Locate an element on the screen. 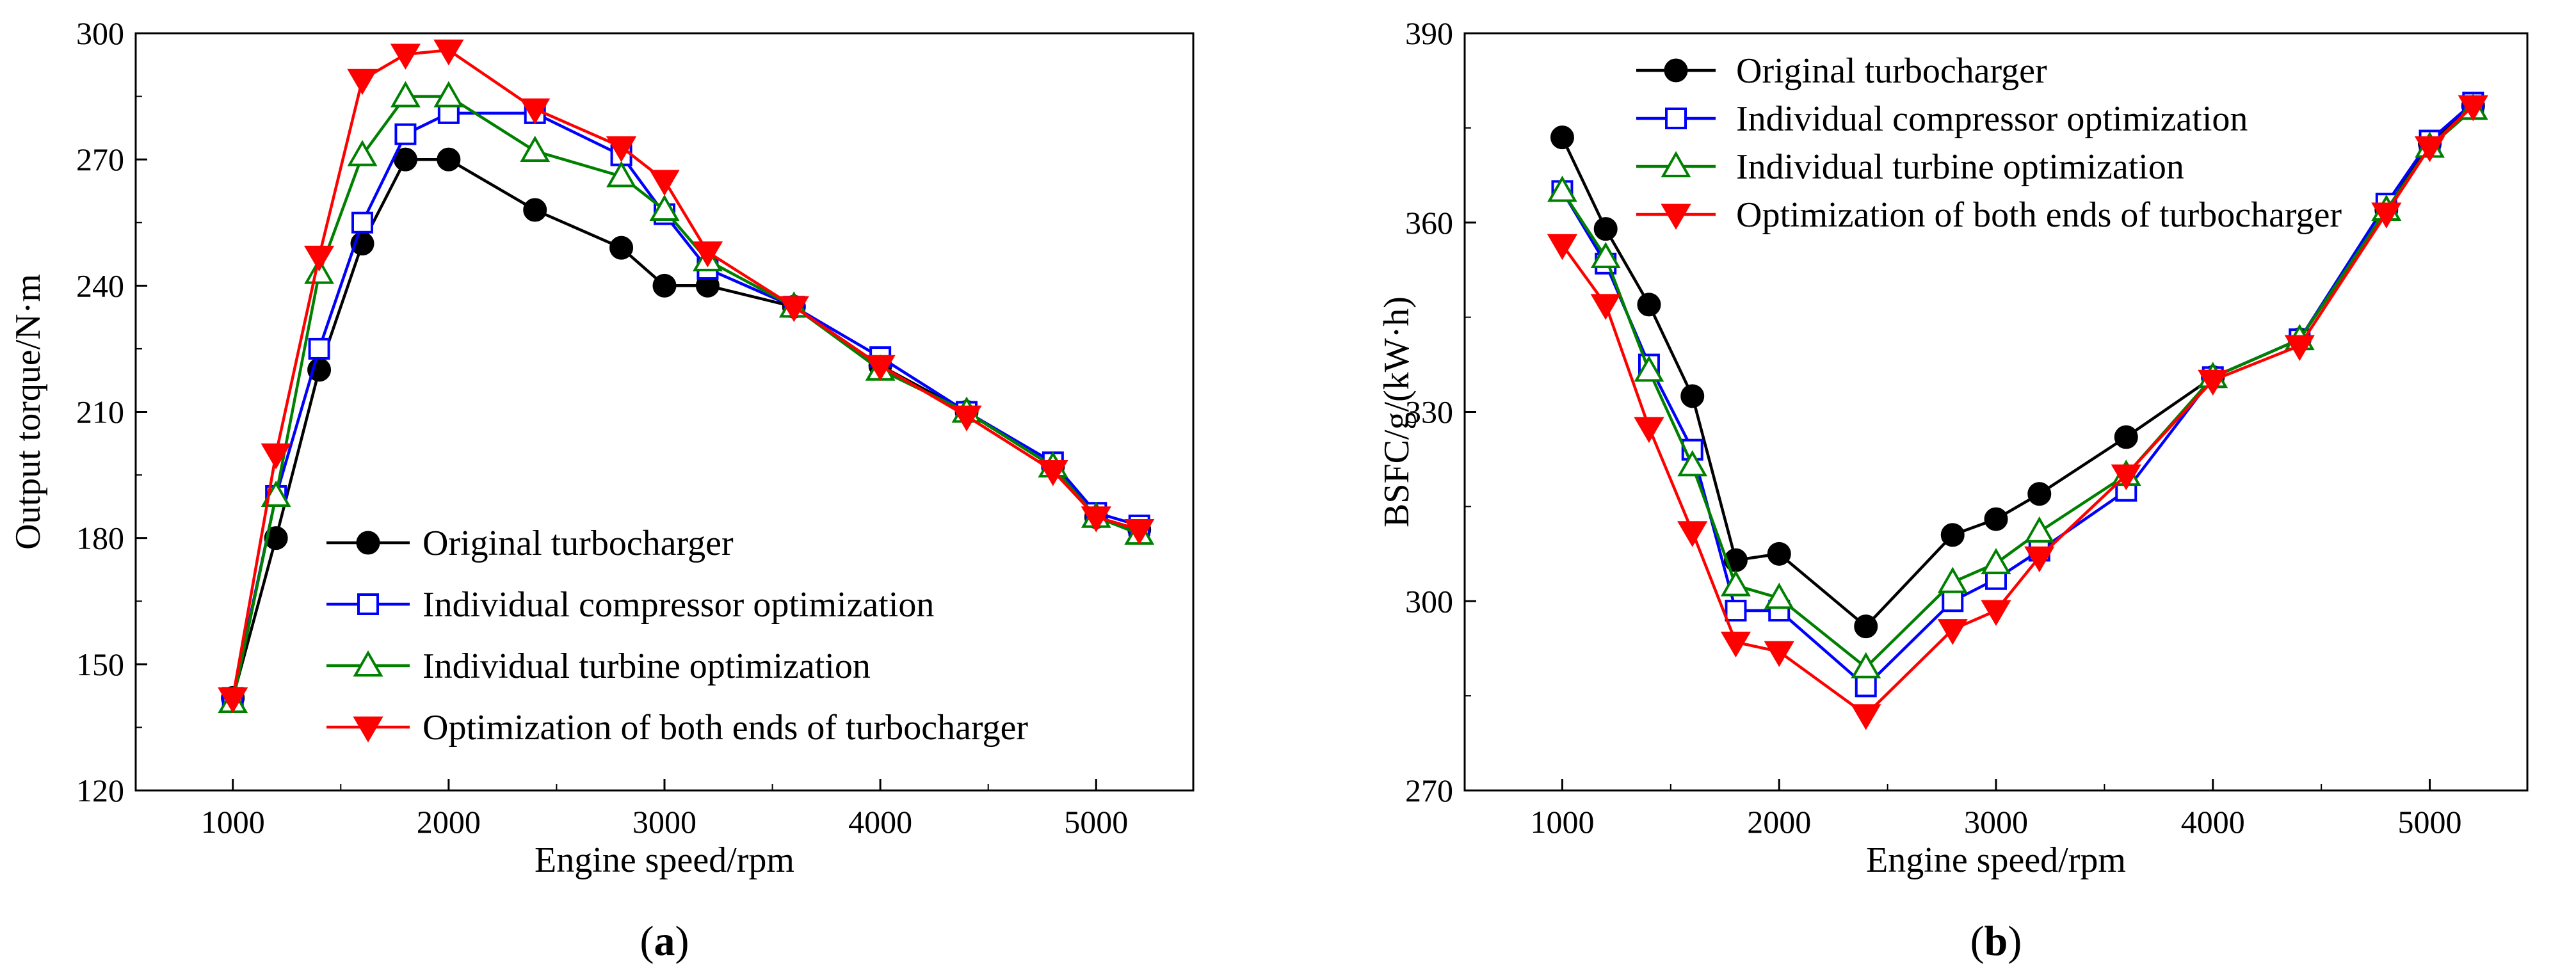 The width and height of the screenshot is (2576, 978). y-axis-label: Output torque/N·m is located at coordinates (28, 412).